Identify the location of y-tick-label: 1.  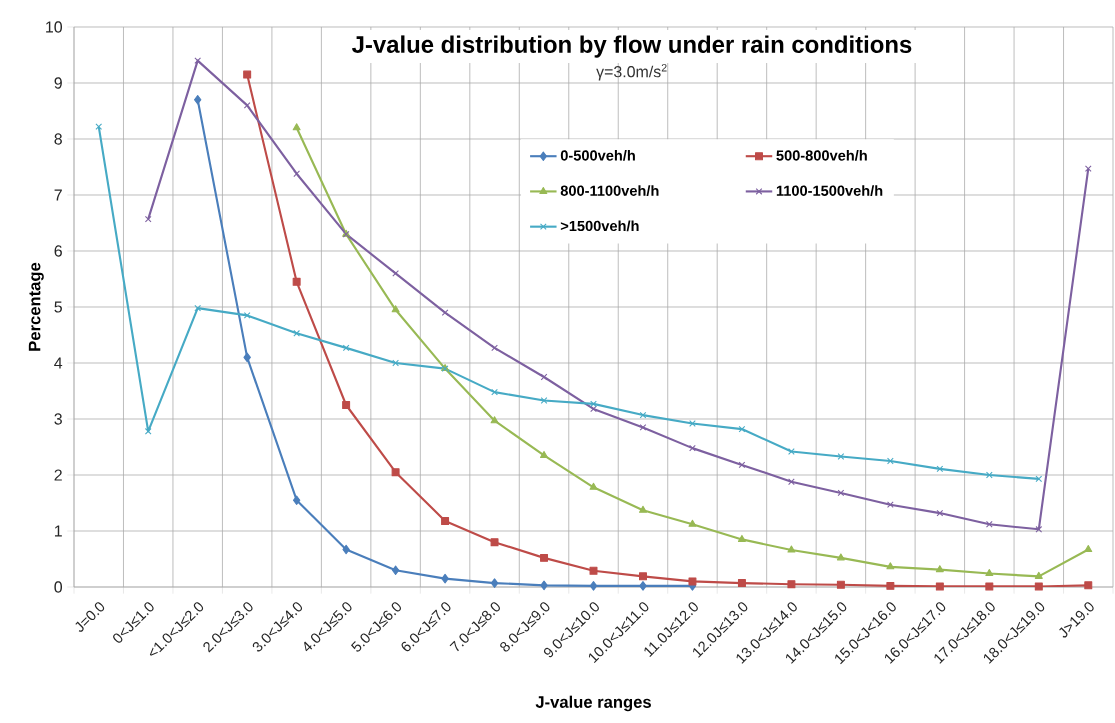
(58, 531).